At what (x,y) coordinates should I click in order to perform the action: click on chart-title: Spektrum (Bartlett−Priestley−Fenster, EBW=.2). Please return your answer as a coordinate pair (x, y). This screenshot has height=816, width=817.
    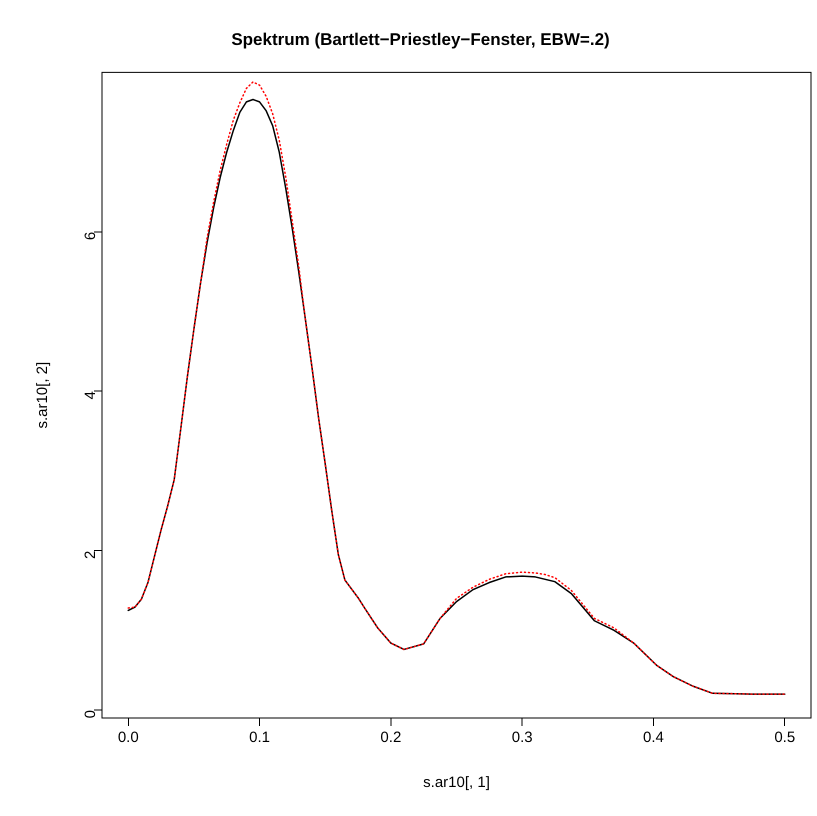
    Looking at the image, I should click on (420, 39).